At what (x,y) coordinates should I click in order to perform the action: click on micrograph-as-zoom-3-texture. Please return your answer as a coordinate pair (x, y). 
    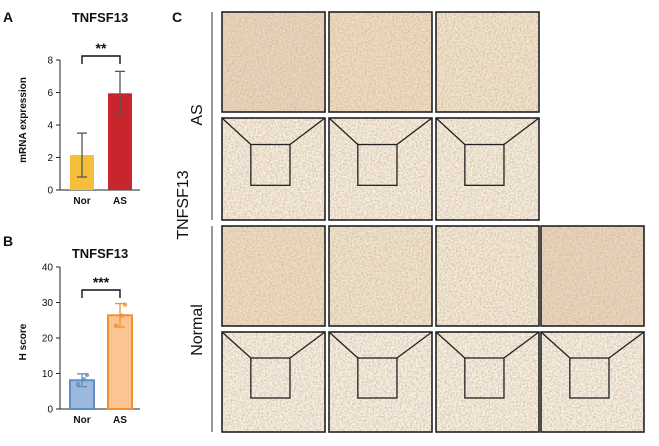
    Looking at the image, I should click on (487, 62).